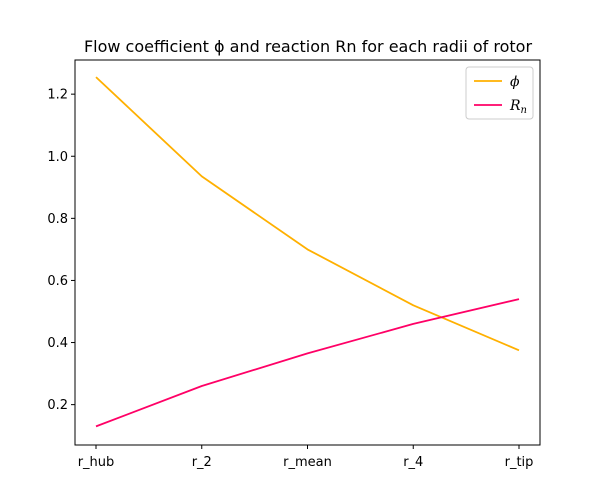 This screenshot has width=600, height=500. I want to click on x-axis: r_hub r_2 r_mean r_4 r_tip, so click(306, 457).